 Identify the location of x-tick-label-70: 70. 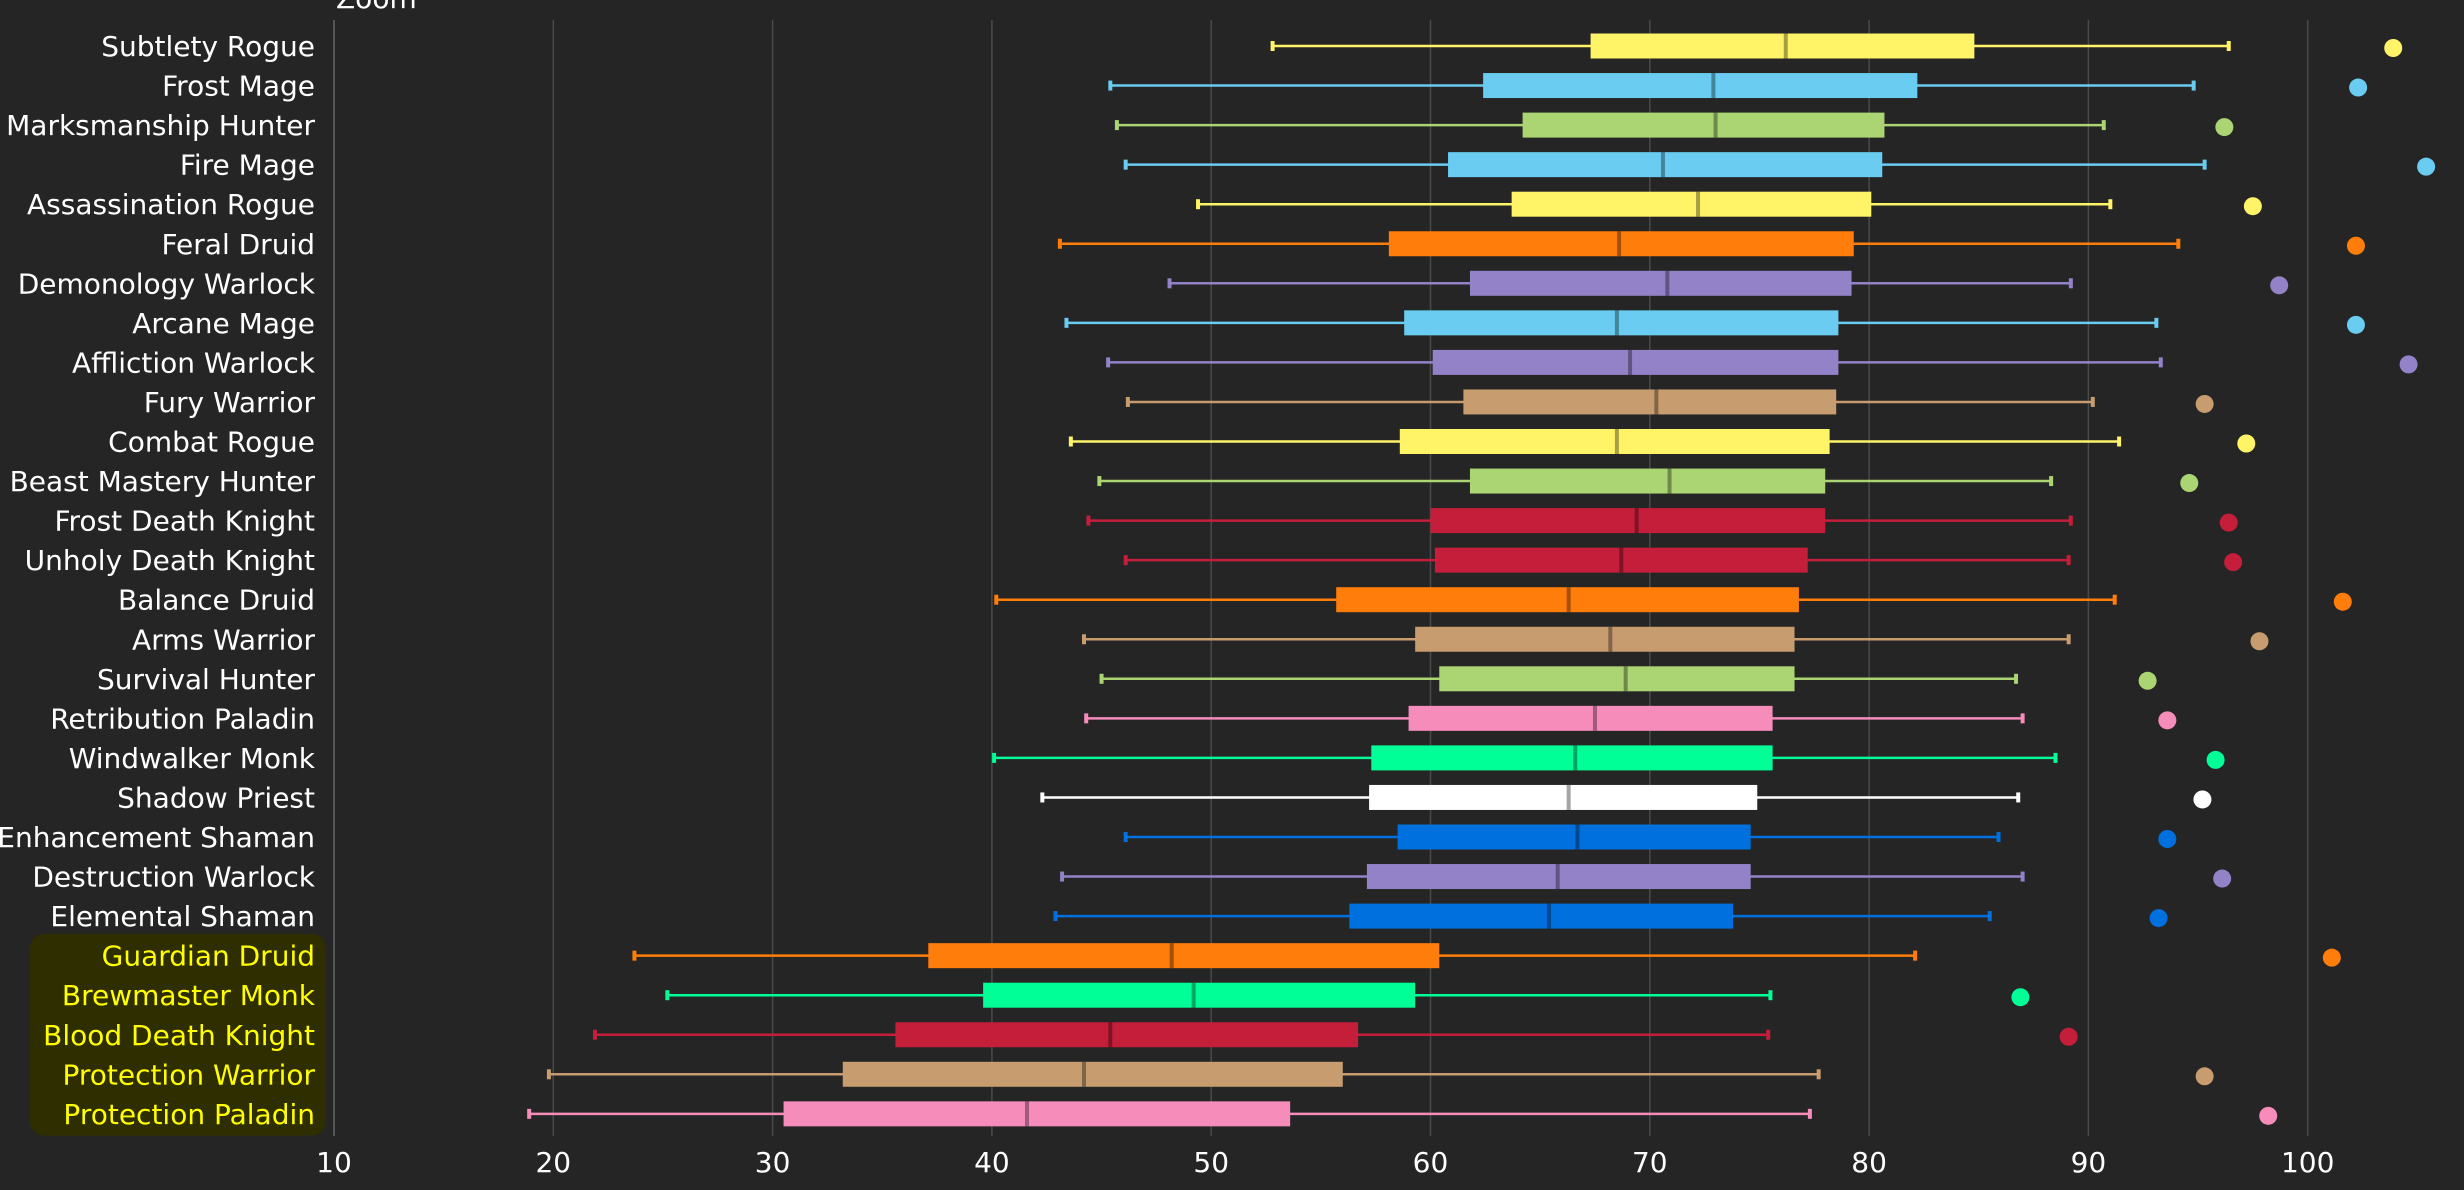
(1650, 1162).